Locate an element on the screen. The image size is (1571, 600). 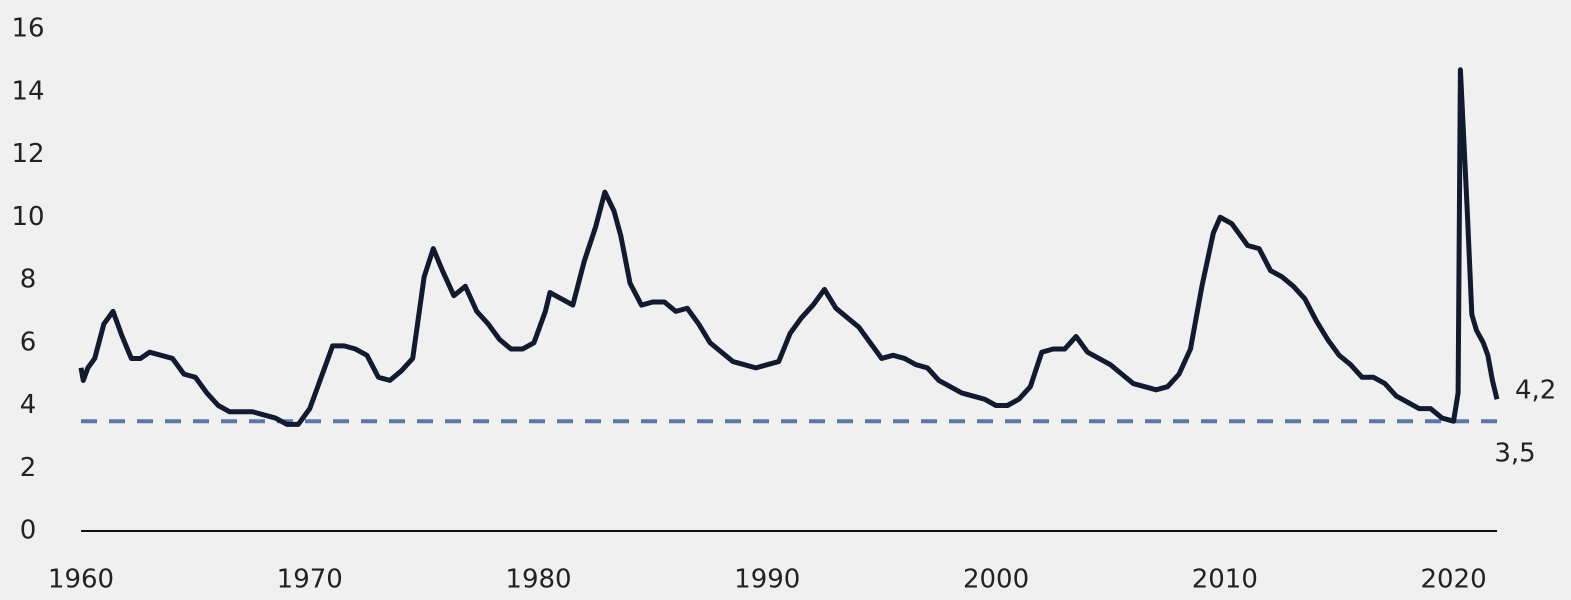
y-tick-label: 12 is located at coordinates (27, 154).